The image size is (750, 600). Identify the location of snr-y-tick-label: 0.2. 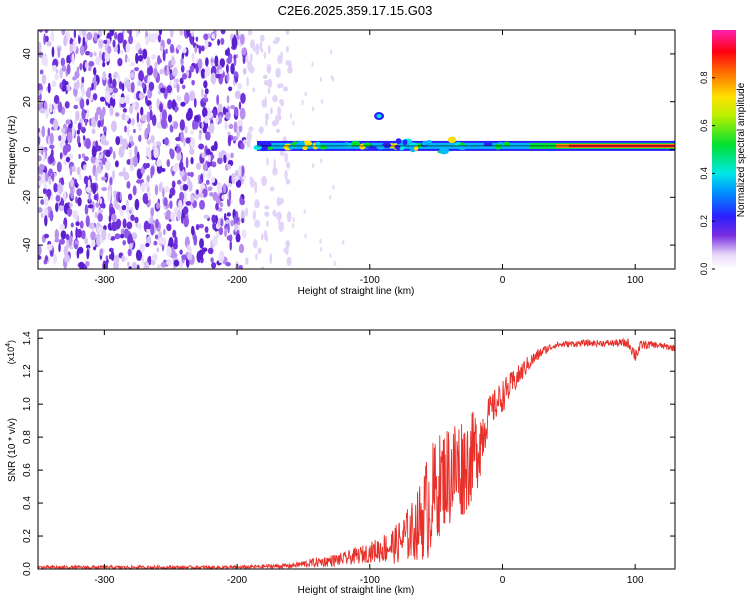
(27, 536).